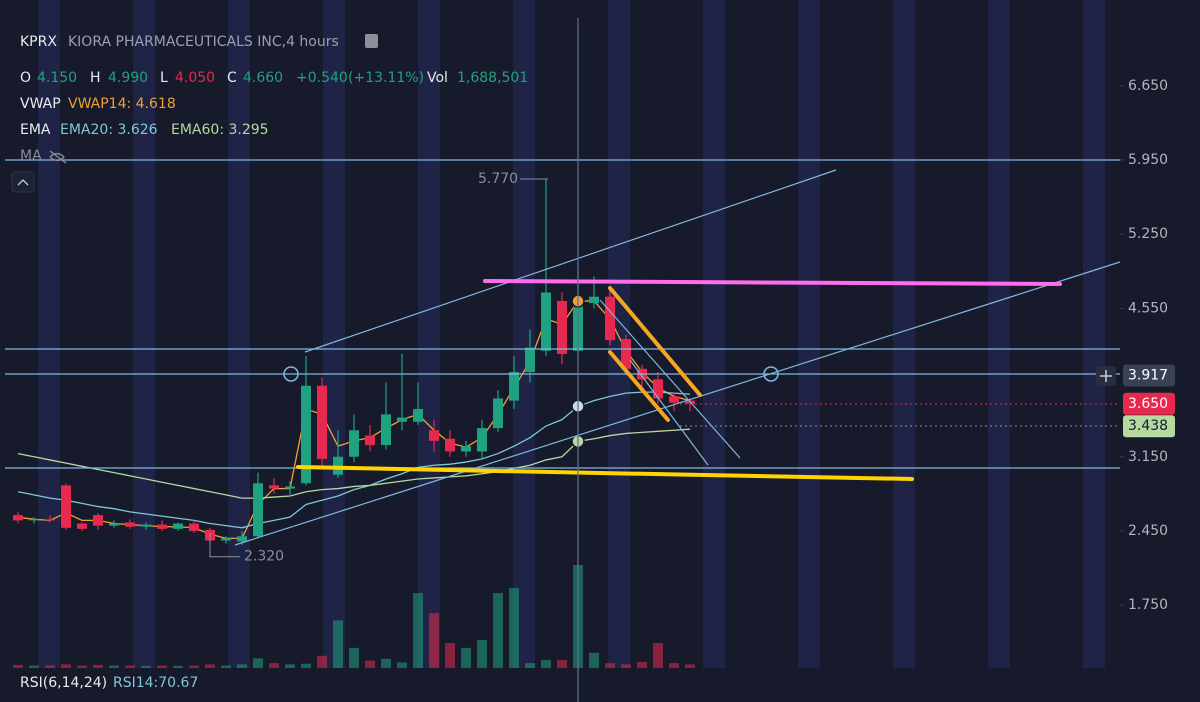 The width and height of the screenshot is (1200, 702). What do you see at coordinates (1148, 234) in the screenshot?
I see `y-tick-label: 5.250` at bounding box center [1148, 234].